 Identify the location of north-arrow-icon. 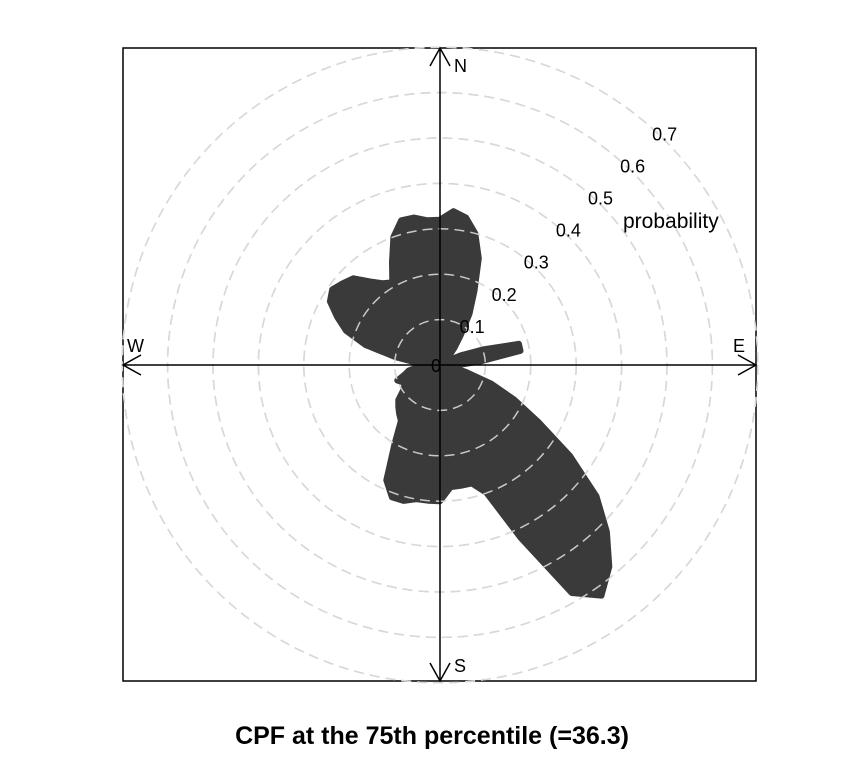
(440, 56).